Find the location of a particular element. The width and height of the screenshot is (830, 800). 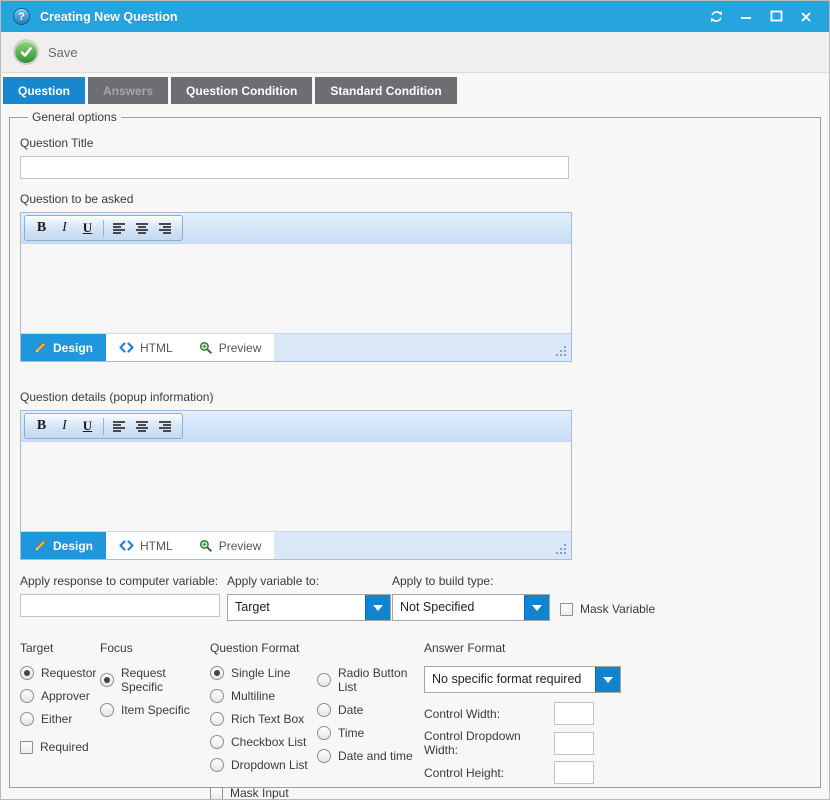

close-button is located at coordinates (806, 17).